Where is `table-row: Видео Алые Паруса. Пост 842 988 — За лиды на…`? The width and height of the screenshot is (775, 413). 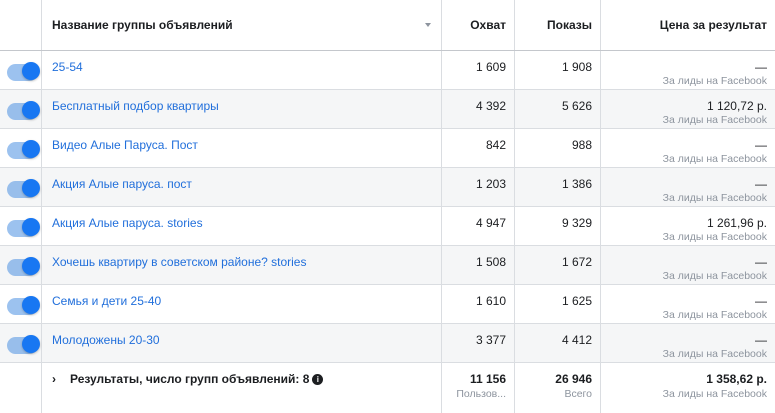 table-row: Видео Алые Паруса. Пост 842 988 — За лиды на… is located at coordinates (387, 148).